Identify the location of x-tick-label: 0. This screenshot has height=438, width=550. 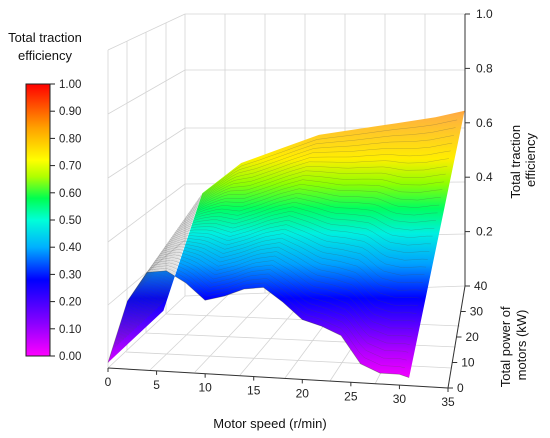
(108, 382).